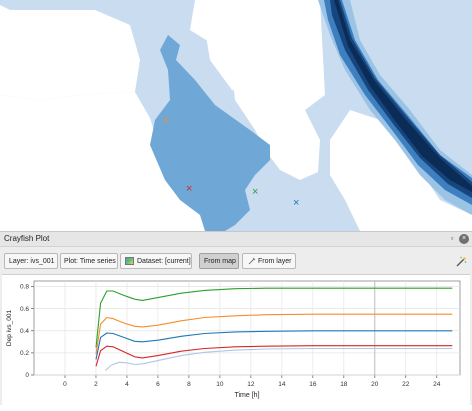 Image resolution: width=472 pixels, height=411 pixels. Describe the element at coordinates (27, 238) in the screenshot. I see `panel-title: Crayfish Plot` at that location.